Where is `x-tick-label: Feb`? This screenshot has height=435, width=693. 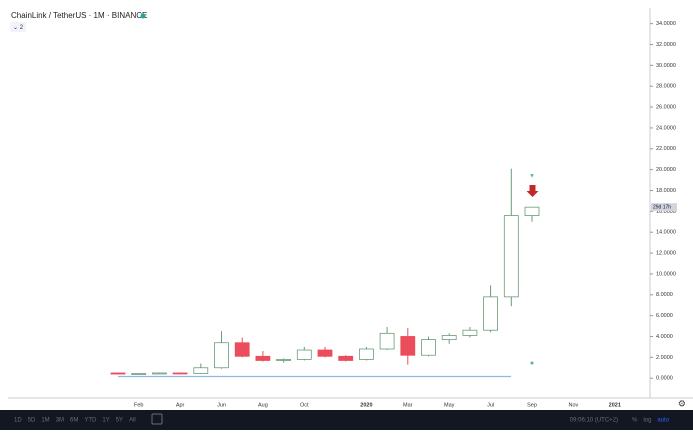
x-tick-label: Feb is located at coordinates (138, 405).